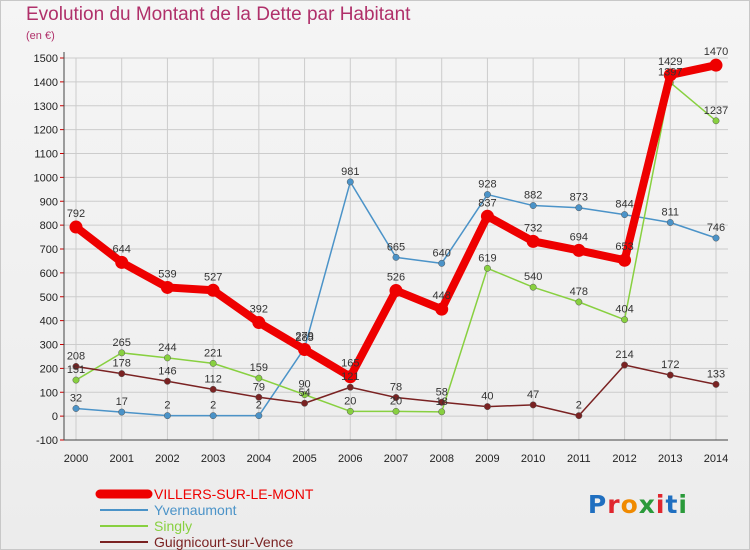 Image resolution: width=750 pixels, height=550 pixels. I want to click on legend-label: Singly, so click(173, 526).